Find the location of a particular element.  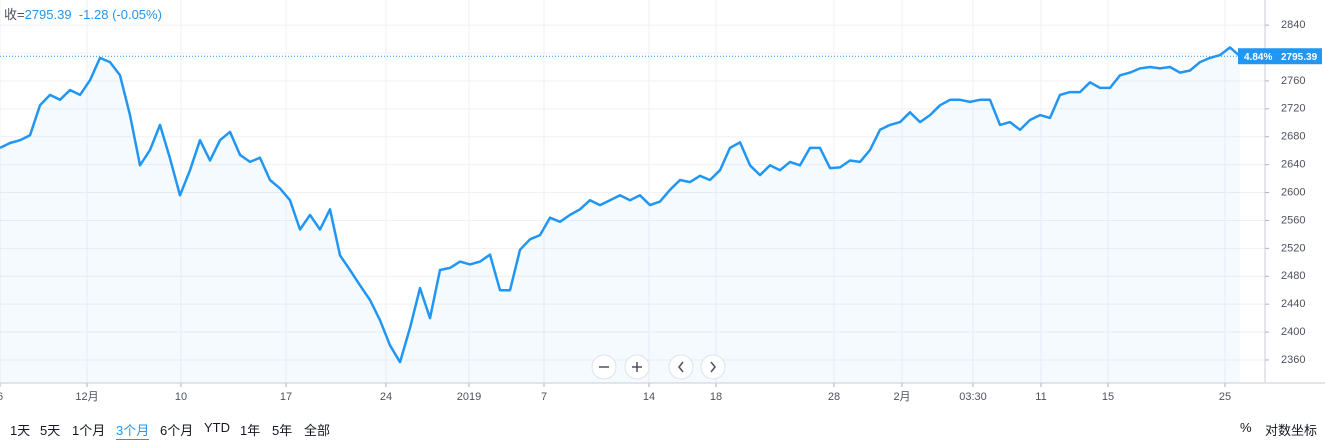

range-button: 全部 is located at coordinates (317, 430).